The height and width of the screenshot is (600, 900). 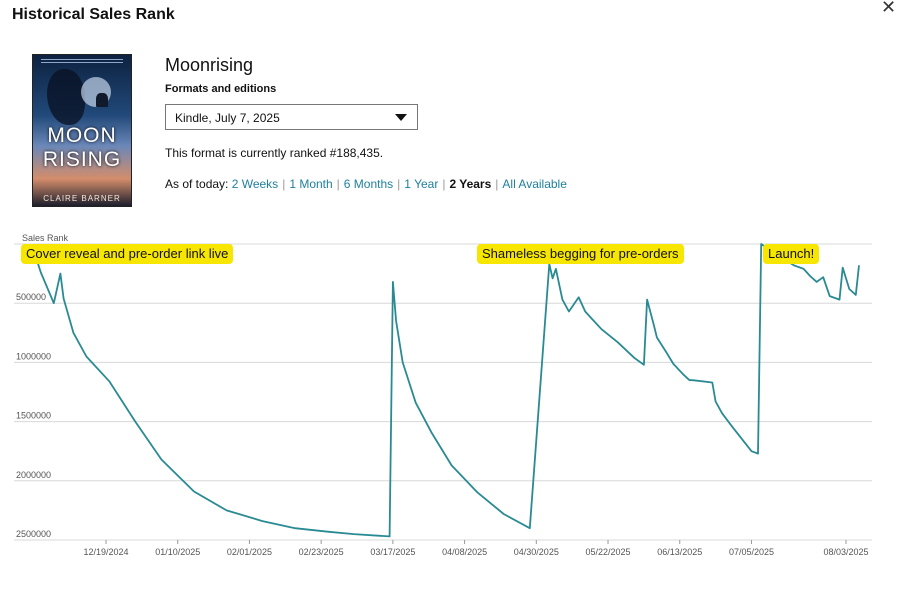 What do you see at coordinates (221, 89) in the screenshot?
I see `formats-label: Formats and editions` at bounding box center [221, 89].